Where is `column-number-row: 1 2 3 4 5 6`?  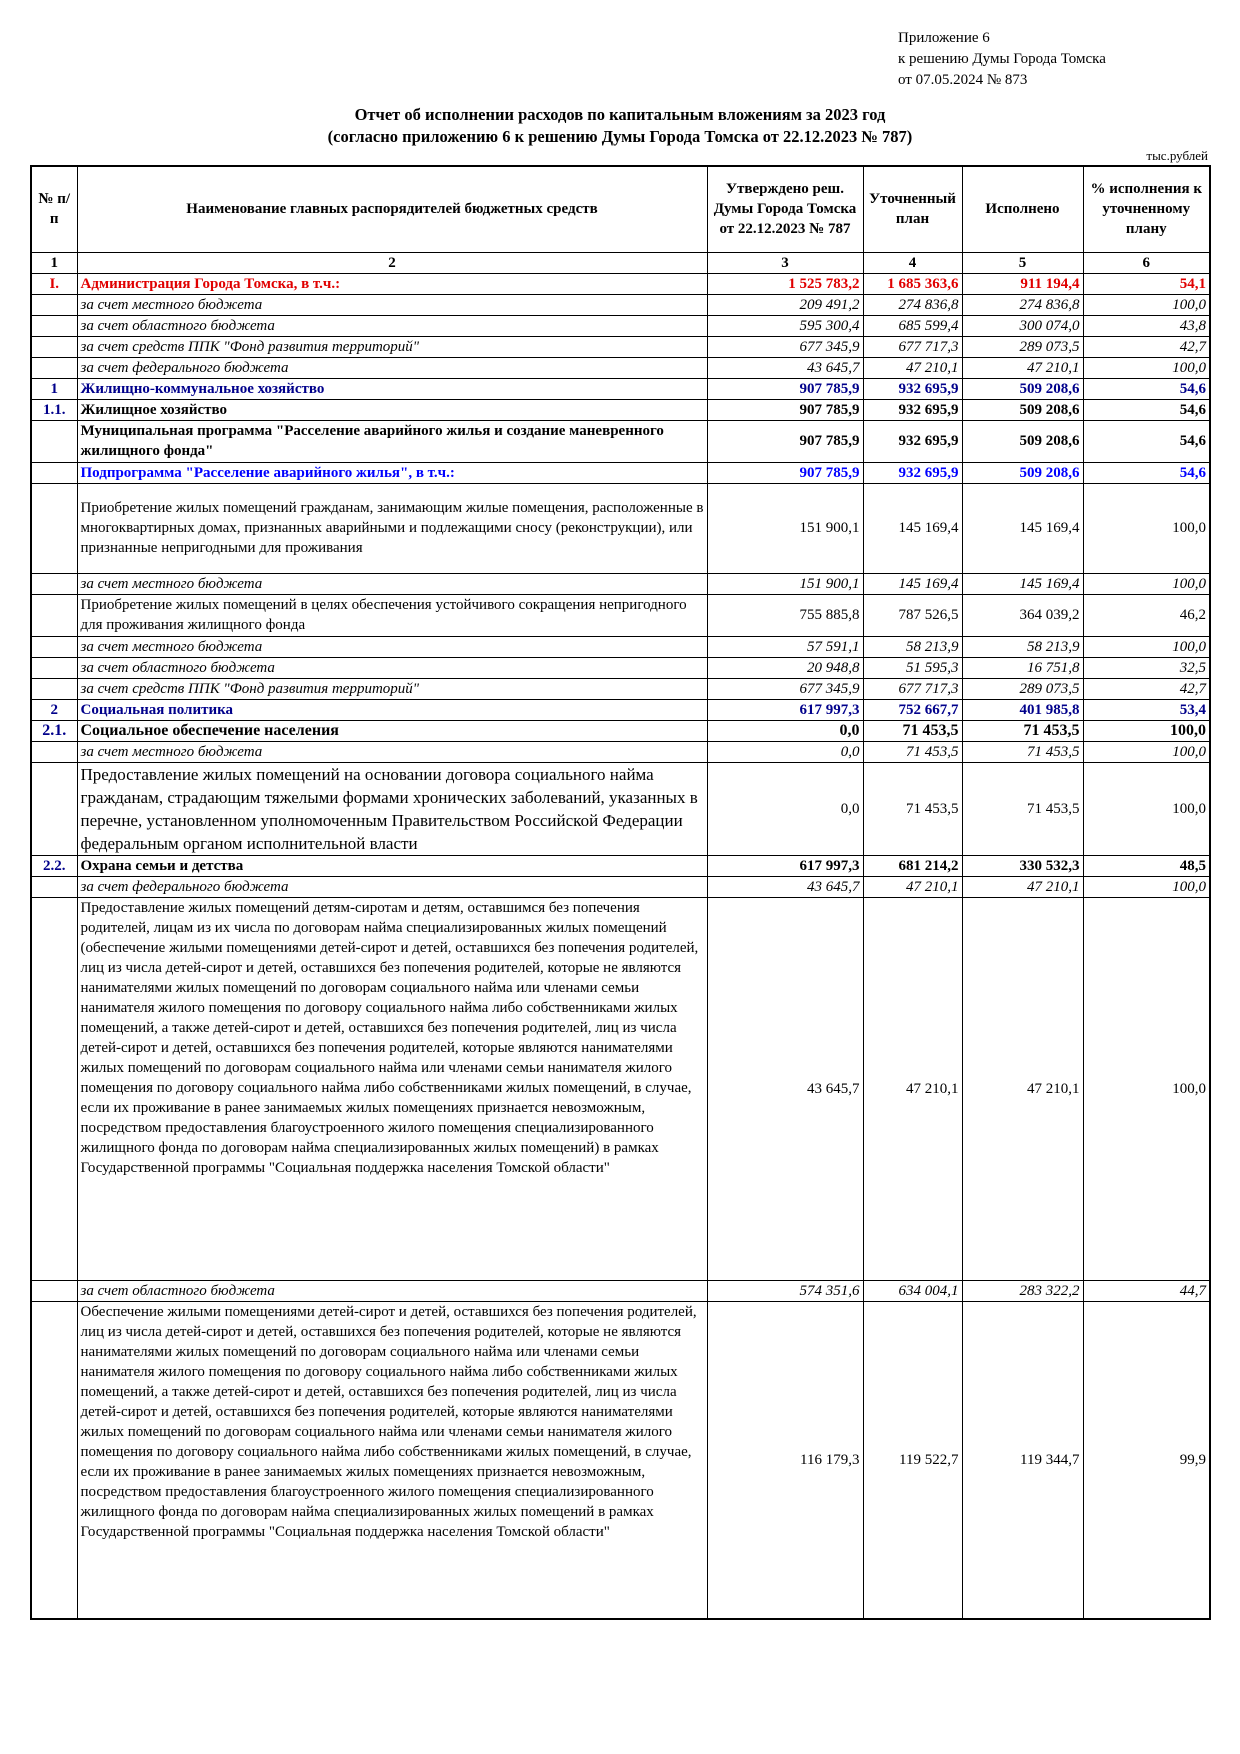
column-number-row: 1 2 3 4 5 6 is located at coordinates (620, 262).